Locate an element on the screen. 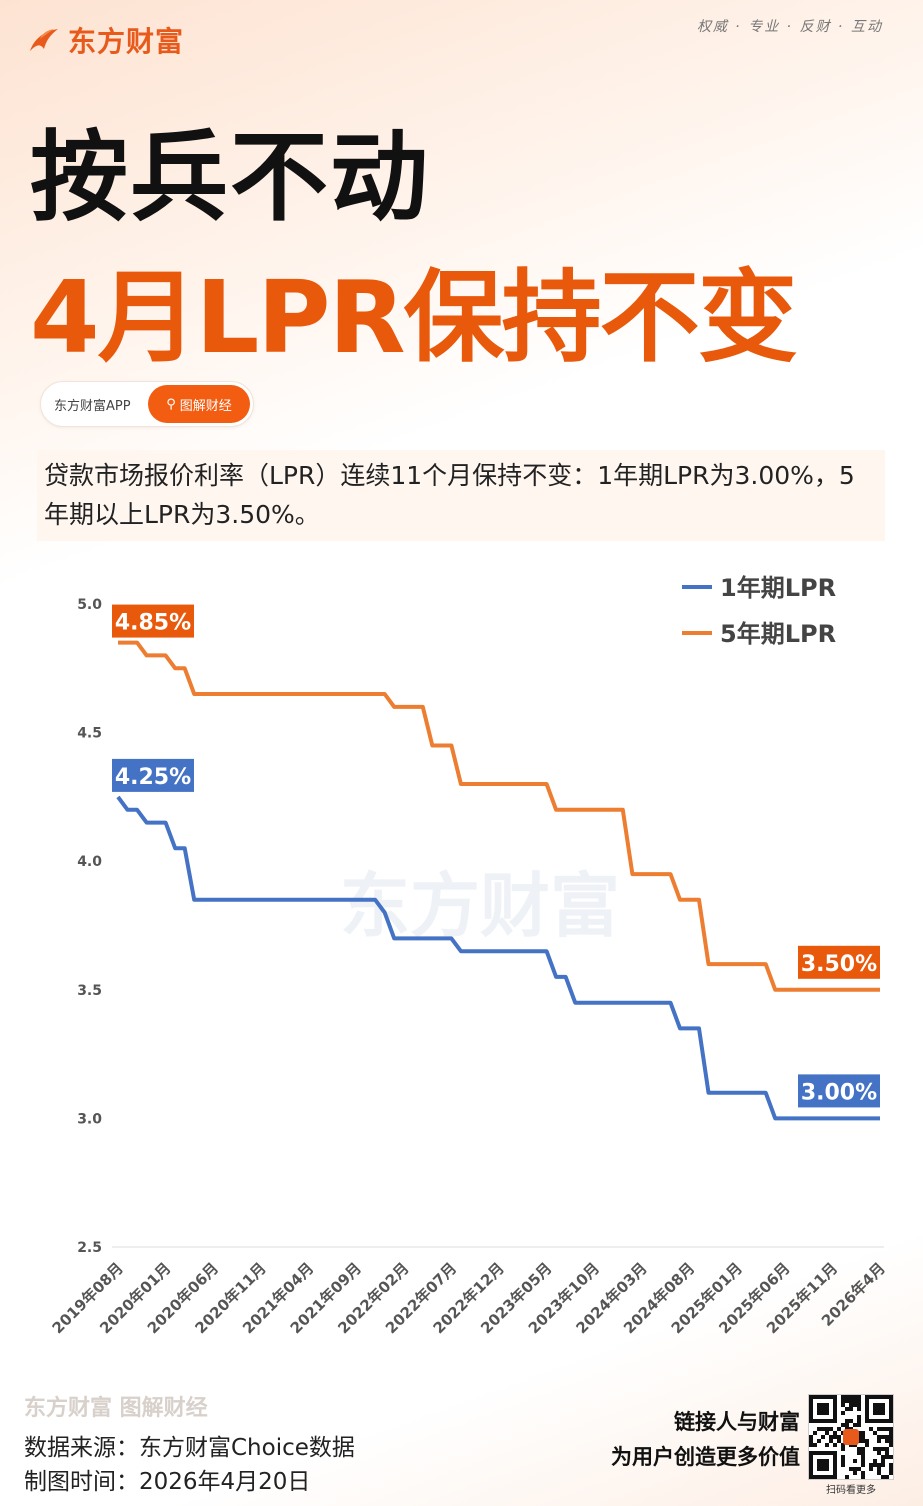  subheadline: 4月LPR保持不变 is located at coordinates (414, 317).